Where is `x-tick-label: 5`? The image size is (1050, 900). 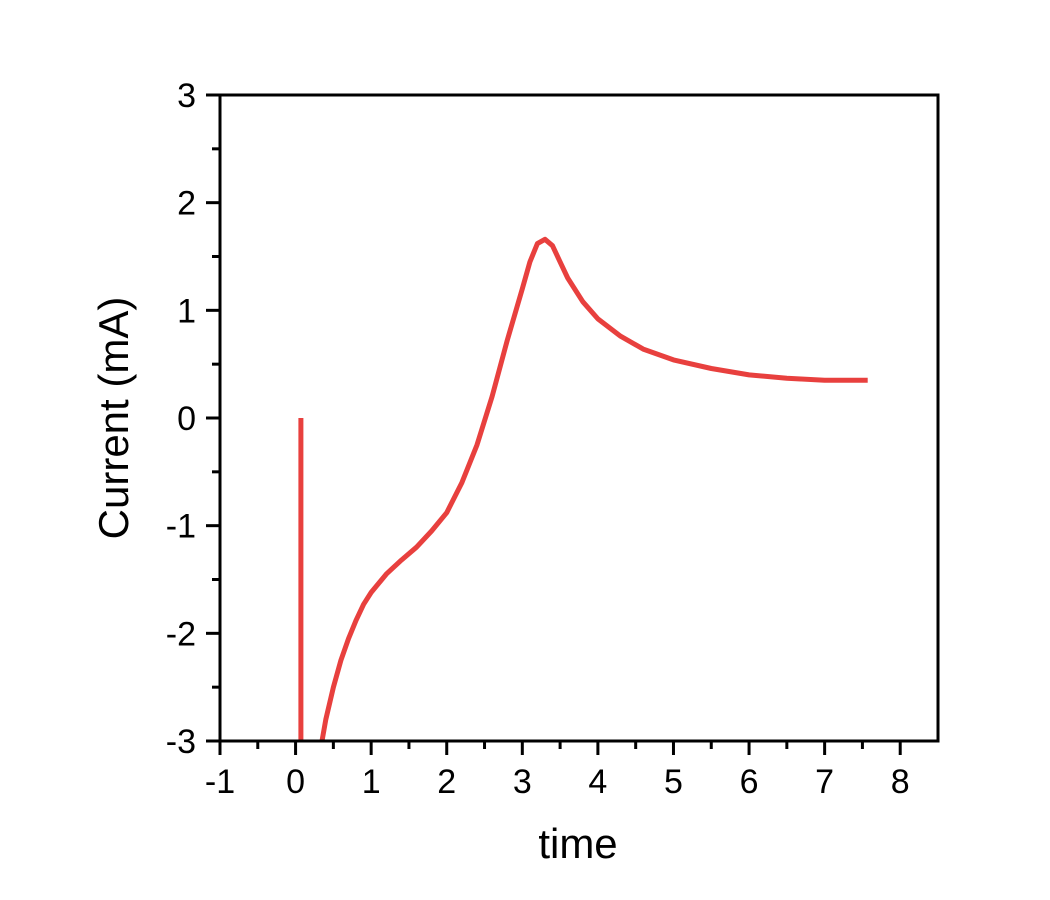
x-tick-label: 5 is located at coordinates (673, 782).